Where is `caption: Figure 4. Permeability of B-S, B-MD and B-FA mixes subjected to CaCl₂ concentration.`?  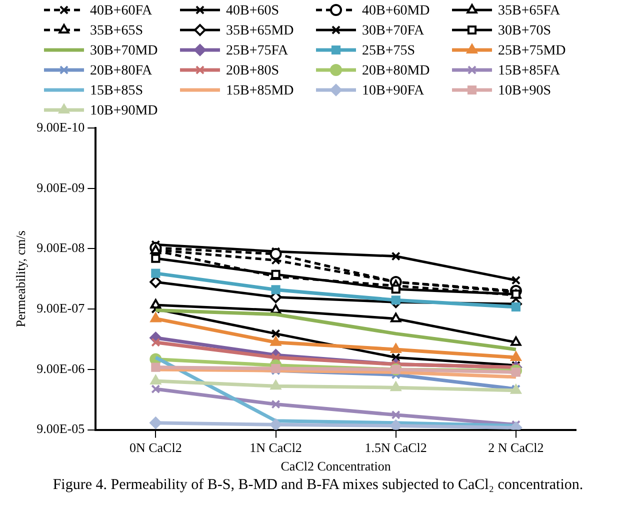
caption: Figure 4. Permeability of B-S, B-MD and B-FA mixes subjected to CaCl₂ concentration. is located at coordinates (318, 485).